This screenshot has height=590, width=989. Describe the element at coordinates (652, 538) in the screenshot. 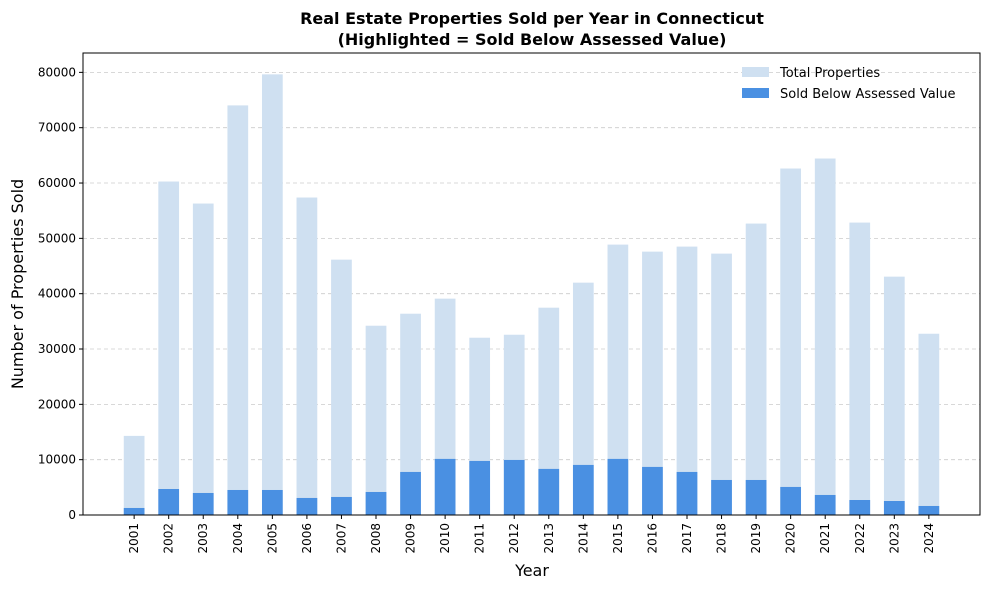

I see `x-tick-label: 2016` at that location.